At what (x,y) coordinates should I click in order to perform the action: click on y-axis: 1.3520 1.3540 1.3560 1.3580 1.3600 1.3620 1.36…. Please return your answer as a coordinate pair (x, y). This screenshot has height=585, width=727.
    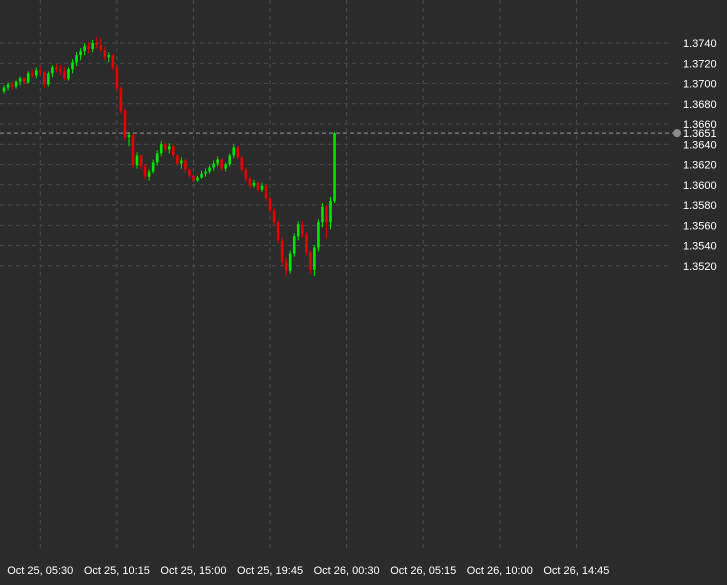
    Looking at the image, I should click on (700, 155).